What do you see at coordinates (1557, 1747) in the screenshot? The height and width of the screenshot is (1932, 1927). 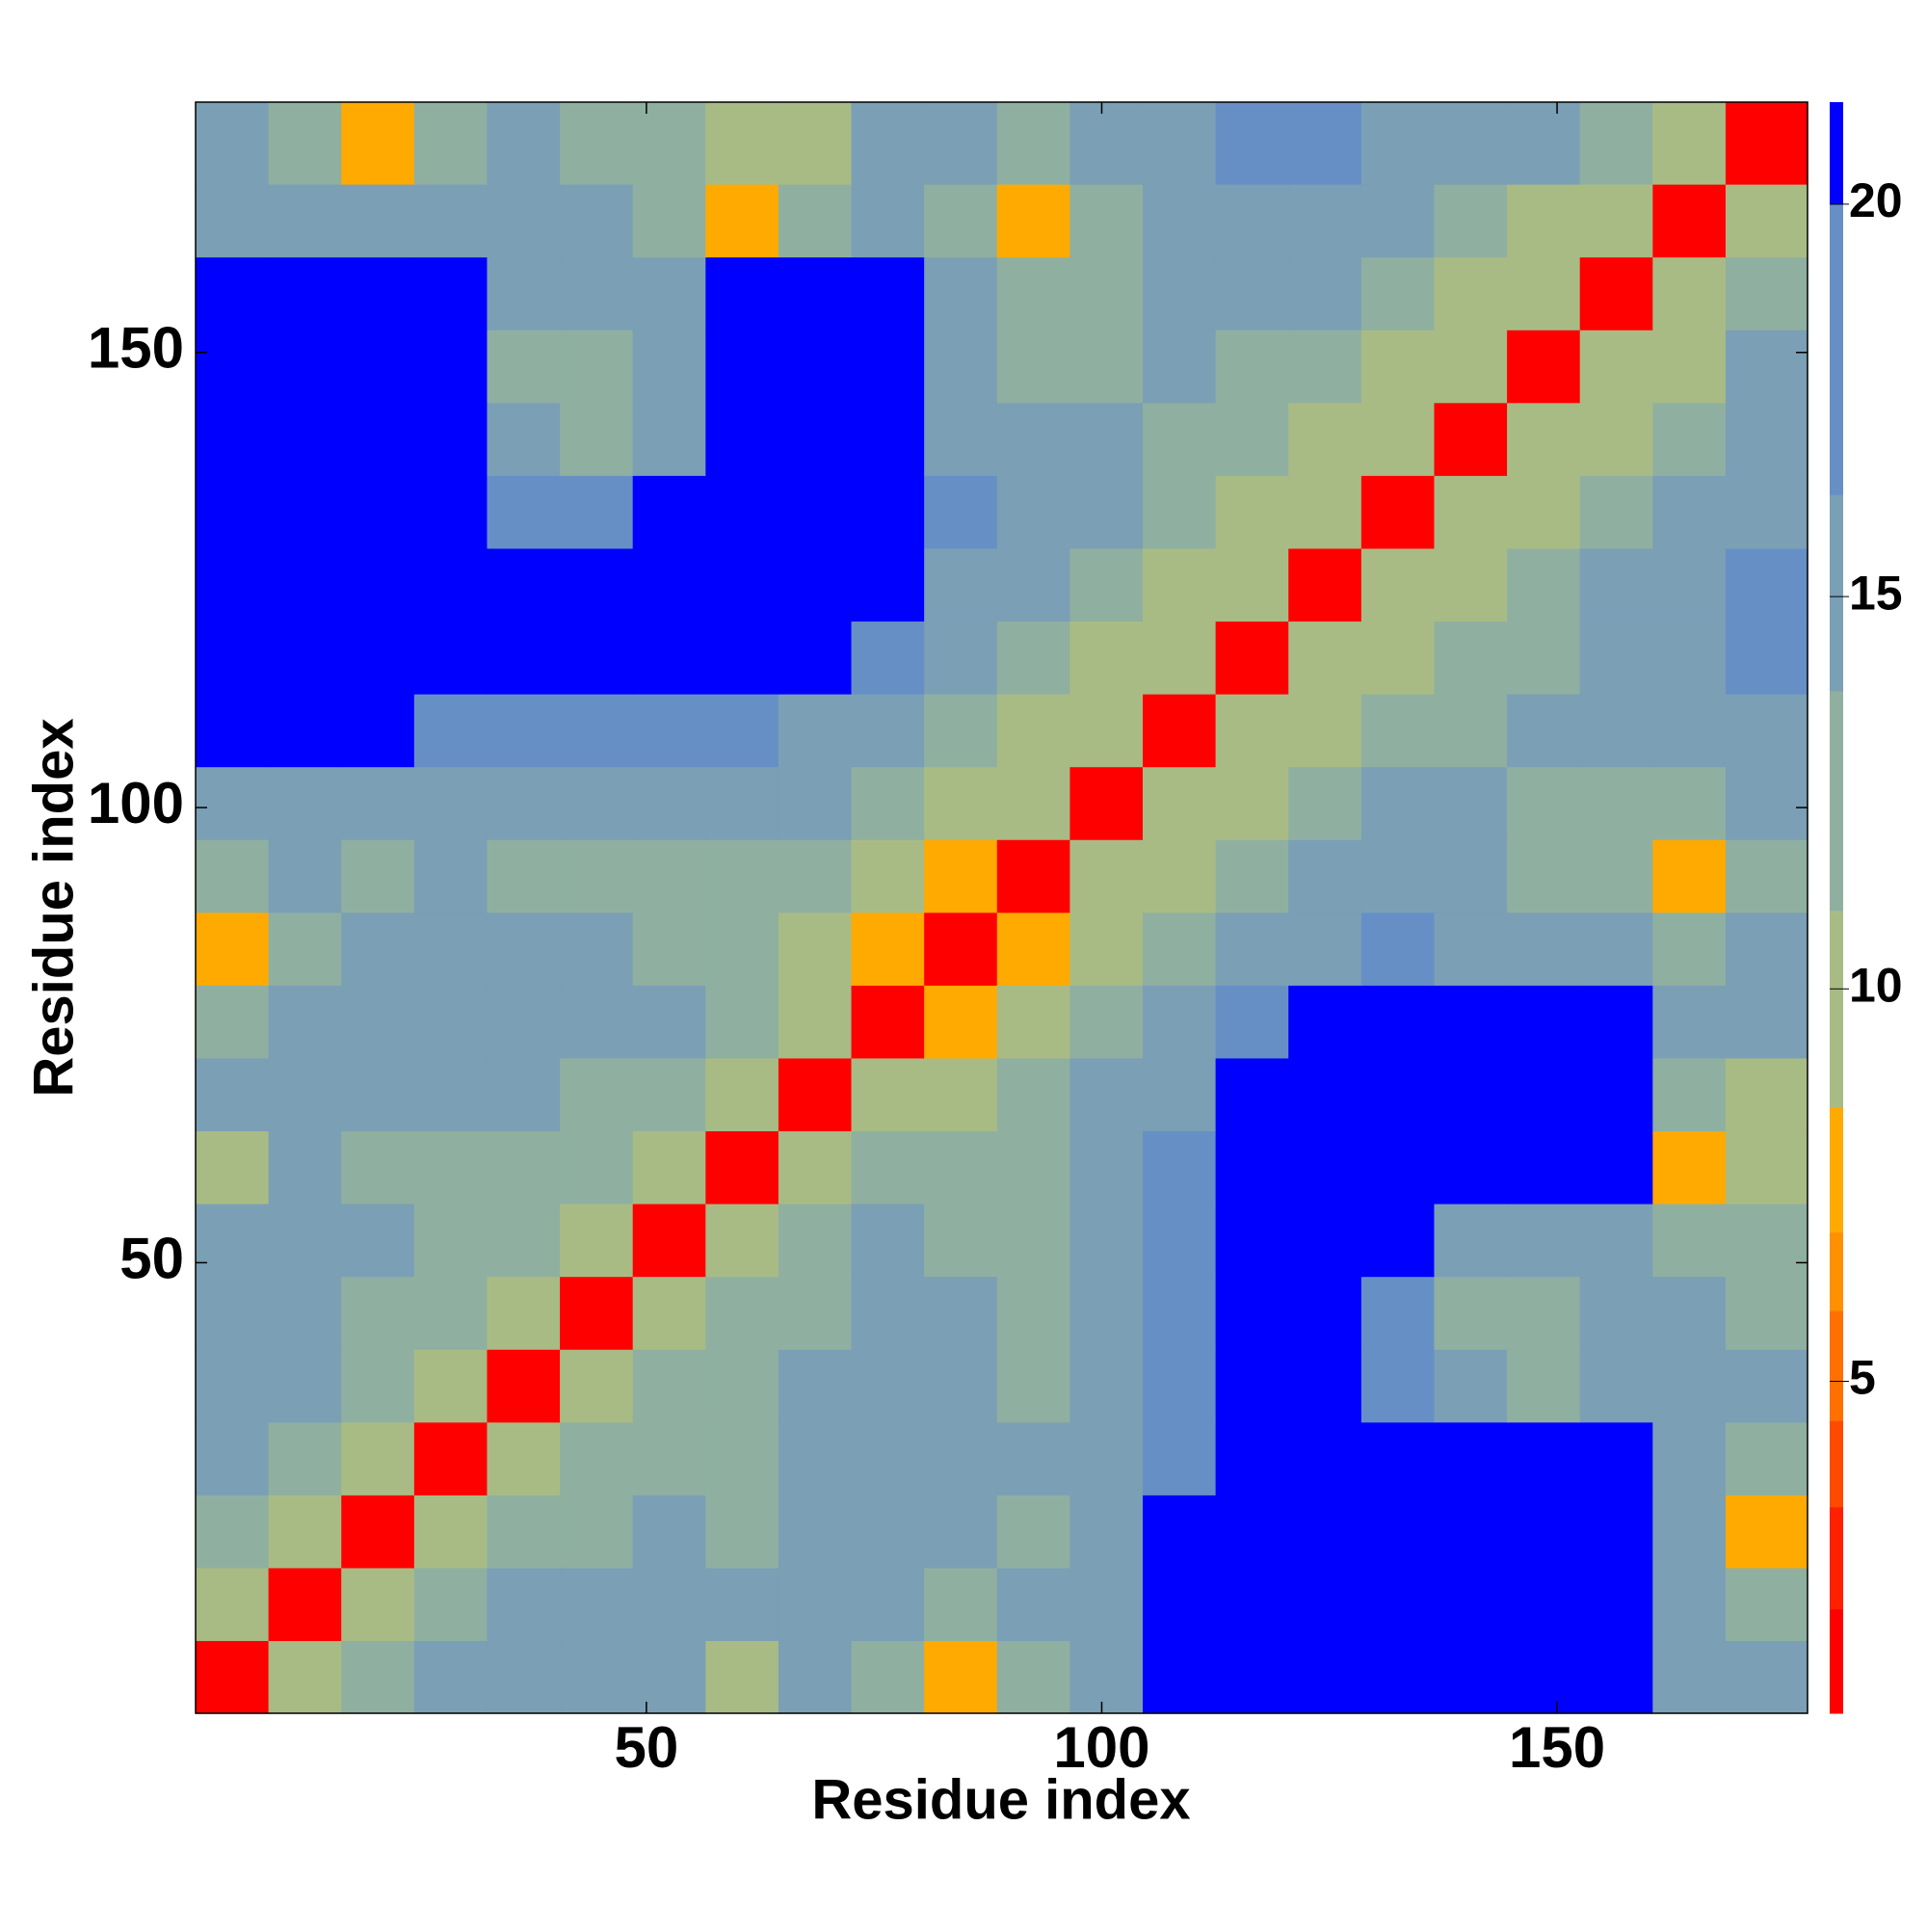 I see `x-tick-label: 150` at bounding box center [1557, 1747].